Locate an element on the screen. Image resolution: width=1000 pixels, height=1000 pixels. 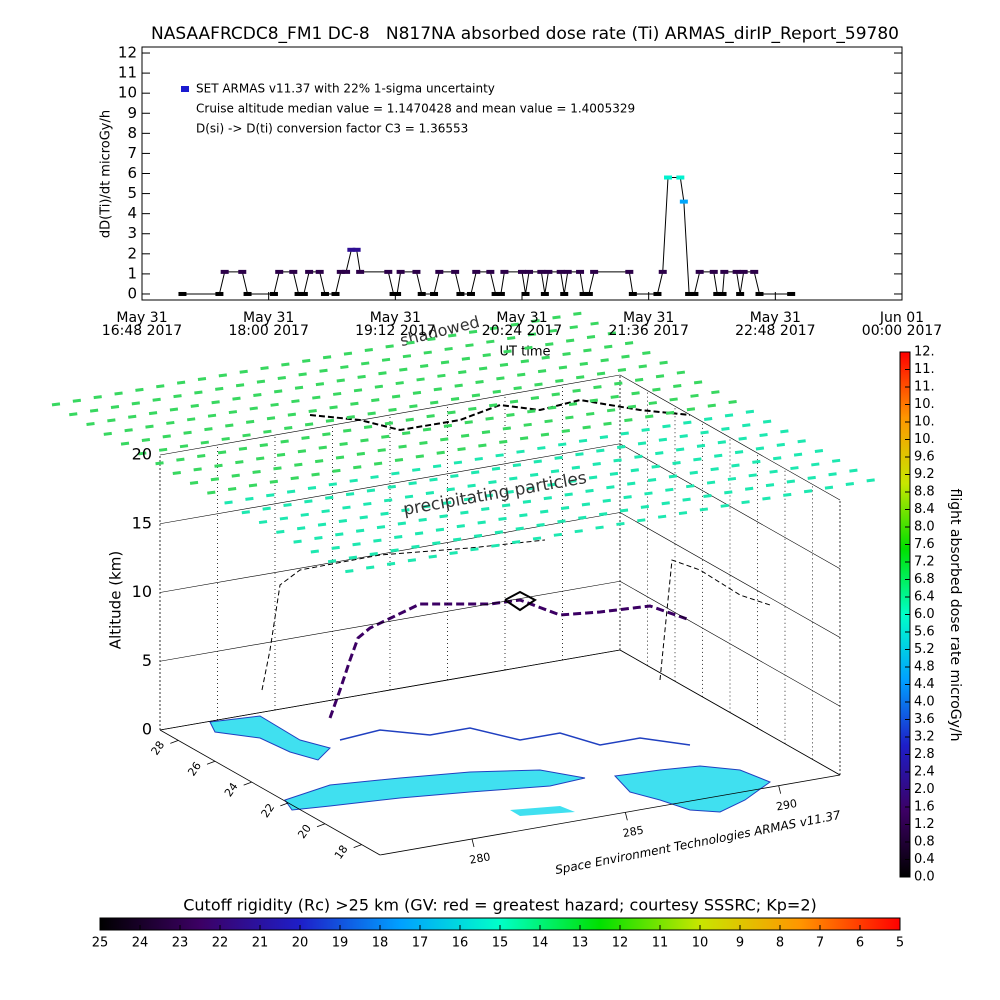
colorbar-tick-label: 8.4 is located at coordinates (924, 509).